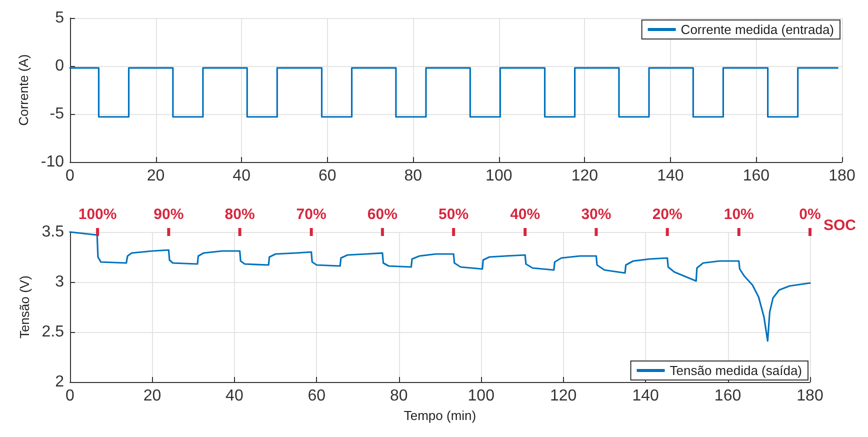 Image resolution: width=868 pixels, height=437 pixels. Describe the element at coordinates (810, 214) in the screenshot. I see `annotation: 0%` at that location.